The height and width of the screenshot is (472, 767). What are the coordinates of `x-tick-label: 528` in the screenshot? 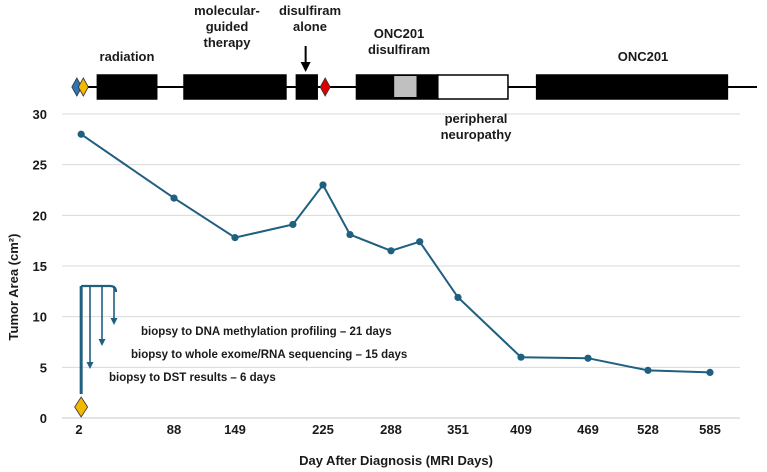 It's located at (648, 429).